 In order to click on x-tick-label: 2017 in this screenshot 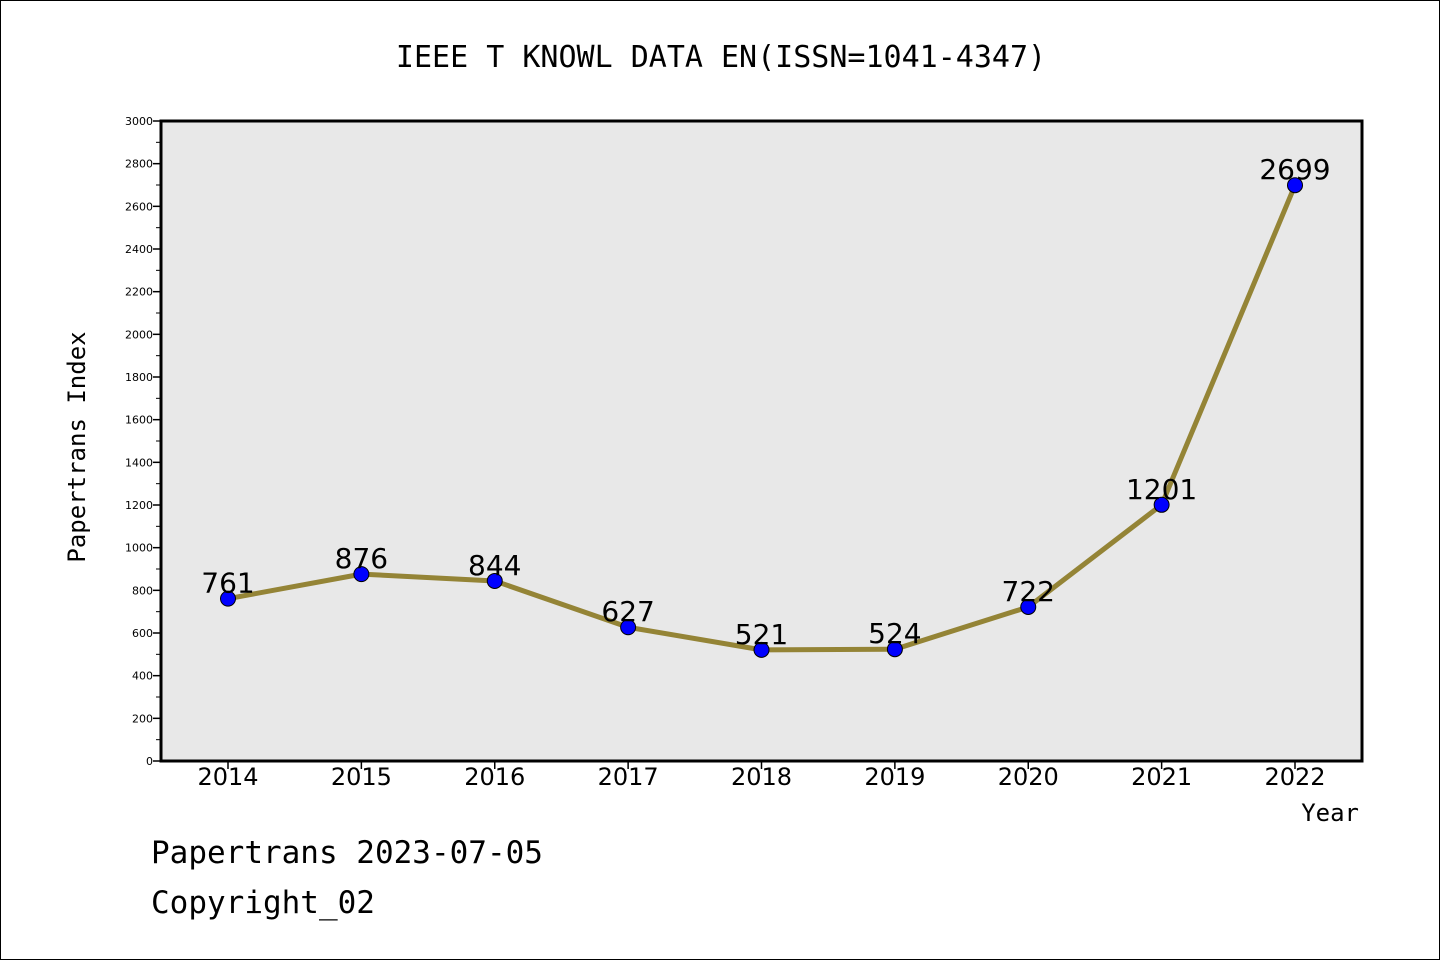, I will do `click(628, 777)`.